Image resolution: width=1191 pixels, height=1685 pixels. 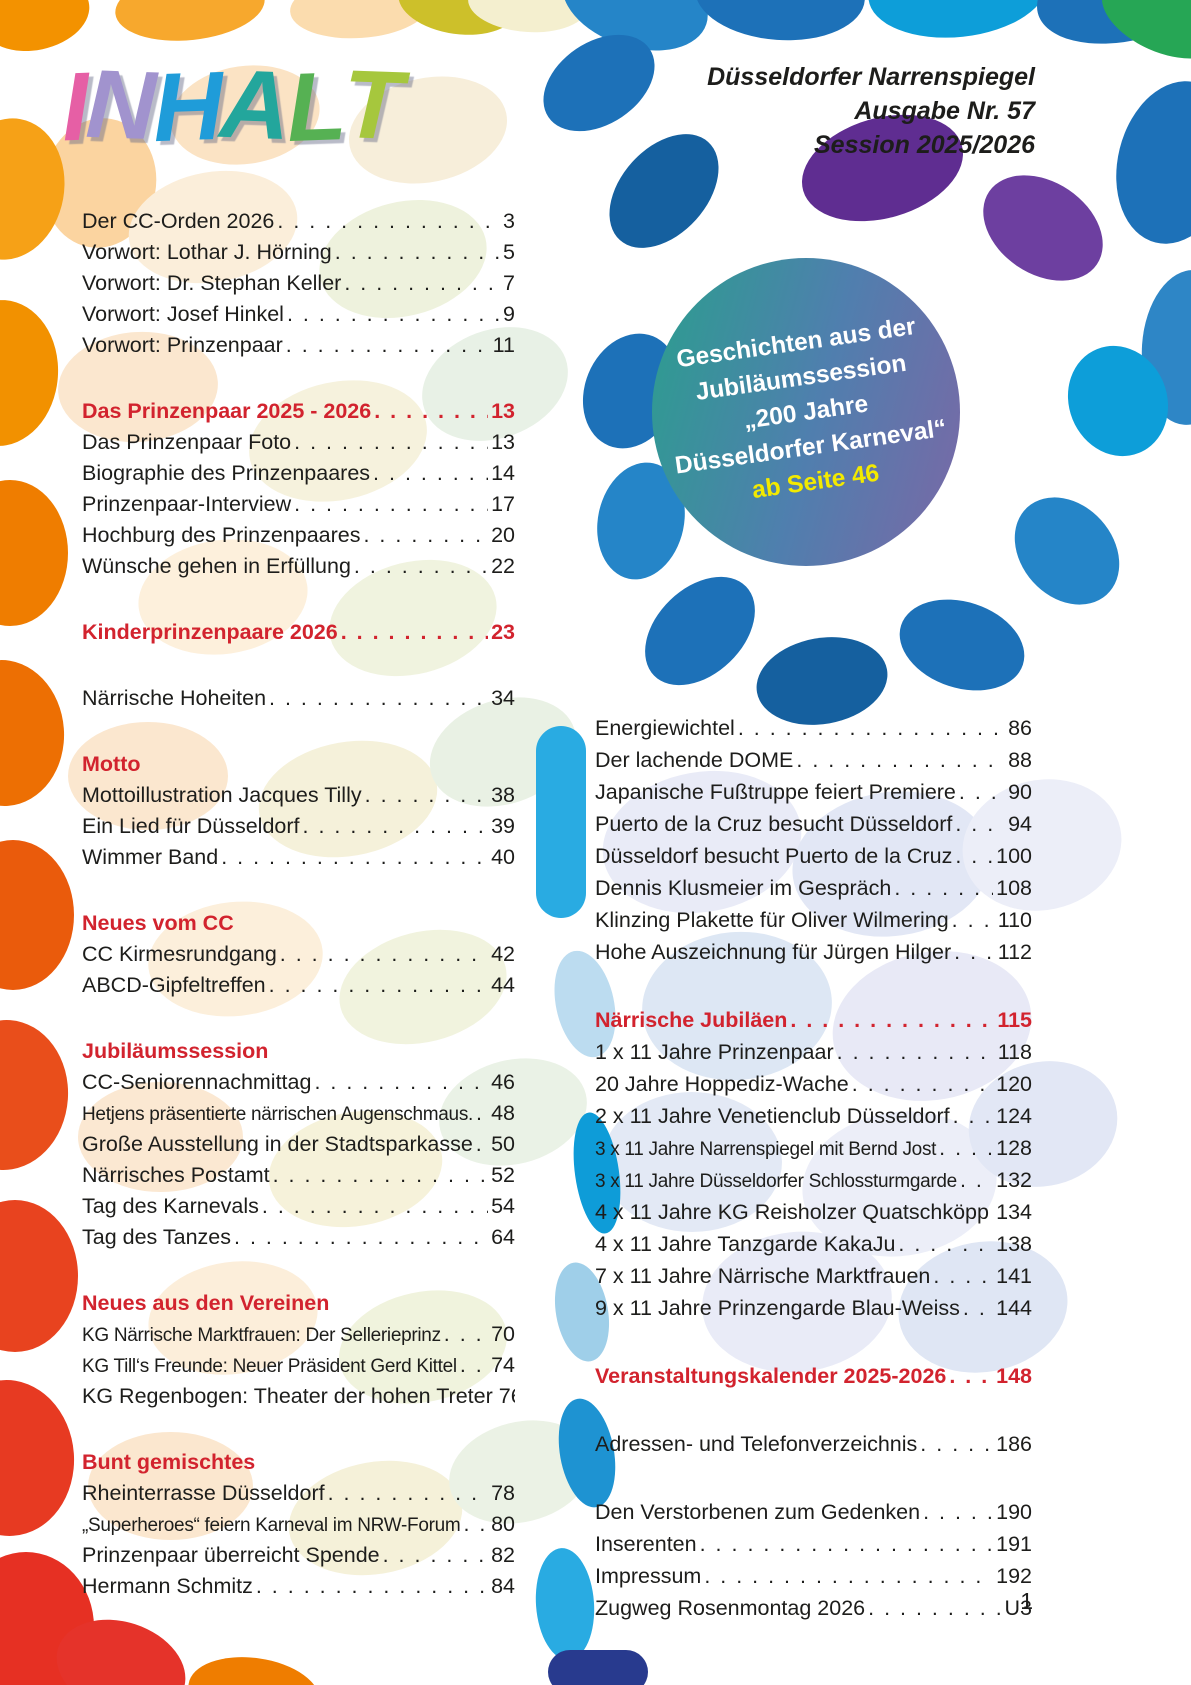 What do you see at coordinates (503, 1237) in the screenshot?
I see `toc-page-number: 64` at bounding box center [503, 1237].